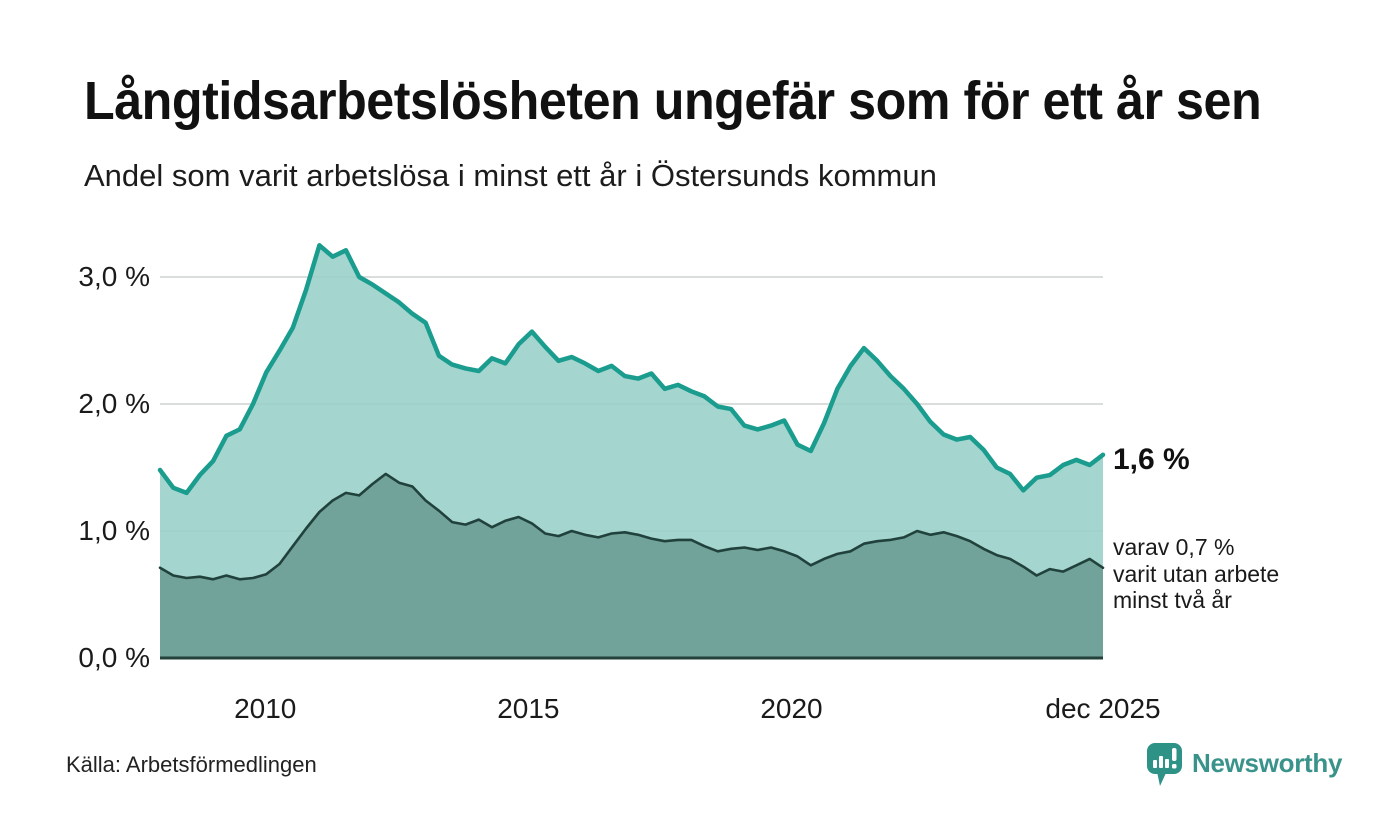 The image size is (1400, 840). I want to click on newsworthy-logo-icon, so click(1164, 764).